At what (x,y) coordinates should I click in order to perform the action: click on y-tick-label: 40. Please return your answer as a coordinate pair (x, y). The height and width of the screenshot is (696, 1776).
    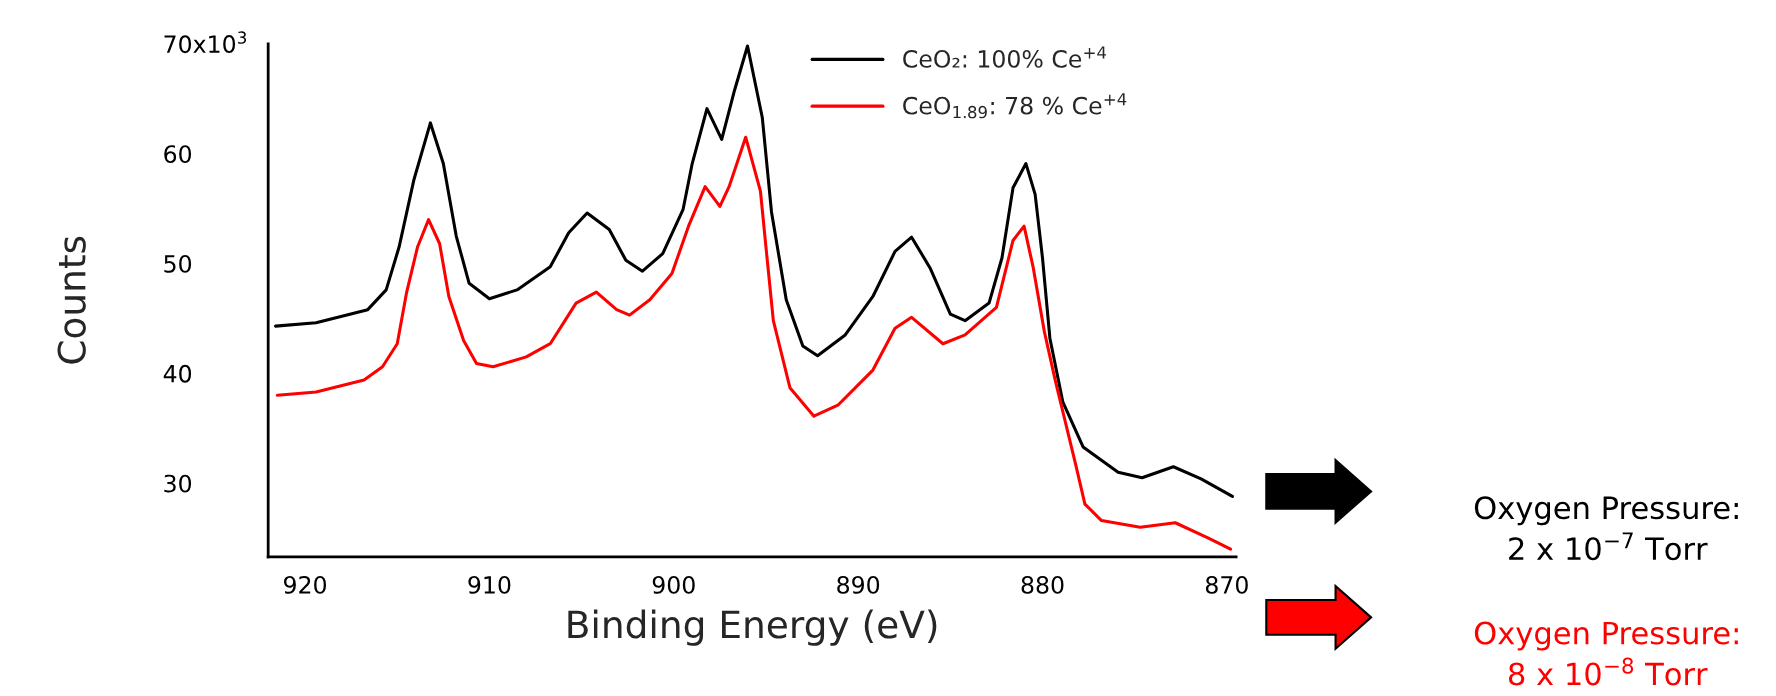
    Looking at the image, I should click on (177, 373).